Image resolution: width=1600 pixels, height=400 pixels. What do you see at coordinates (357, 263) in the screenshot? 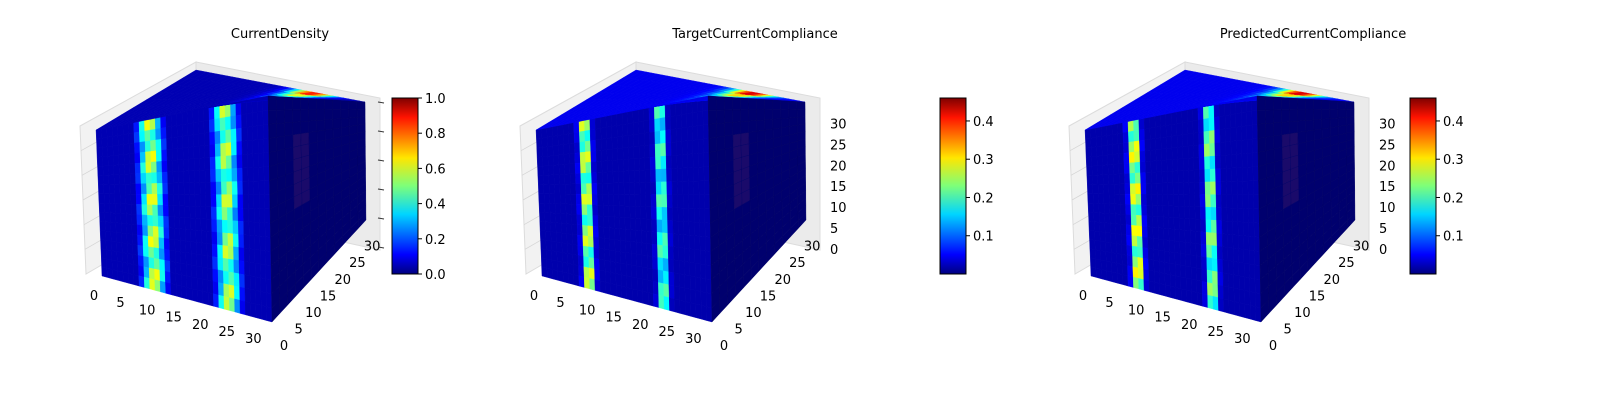
I see `y-tick-label: 25` at bounding box center [357, 263].